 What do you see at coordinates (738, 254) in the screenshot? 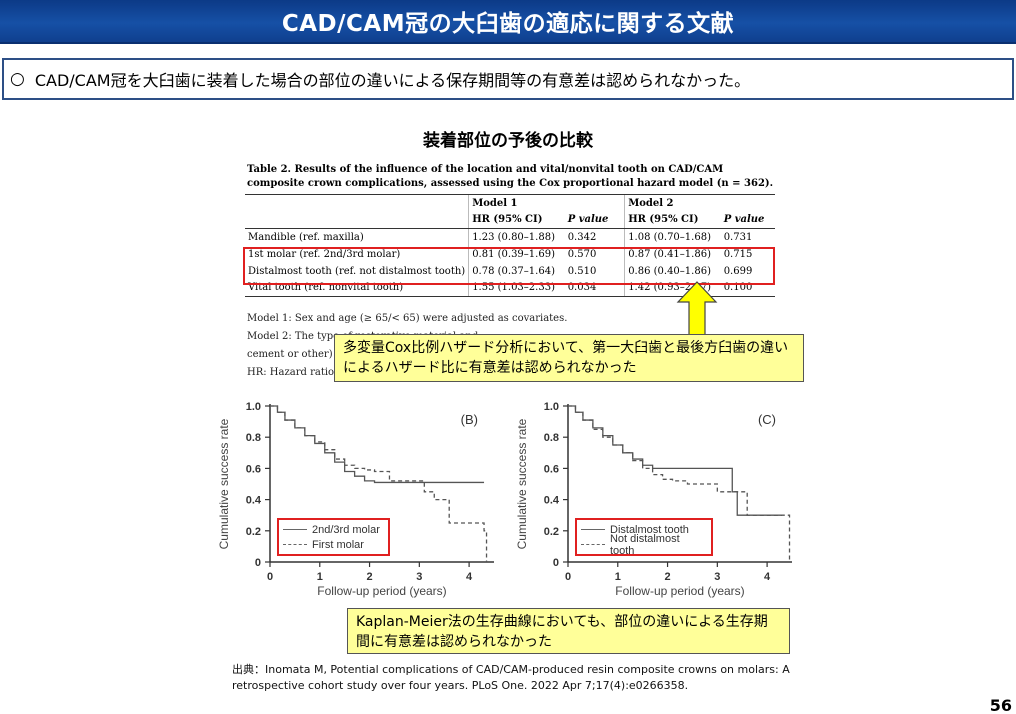
I see `table-cell: 0.715` at bounding box center [738, 254].